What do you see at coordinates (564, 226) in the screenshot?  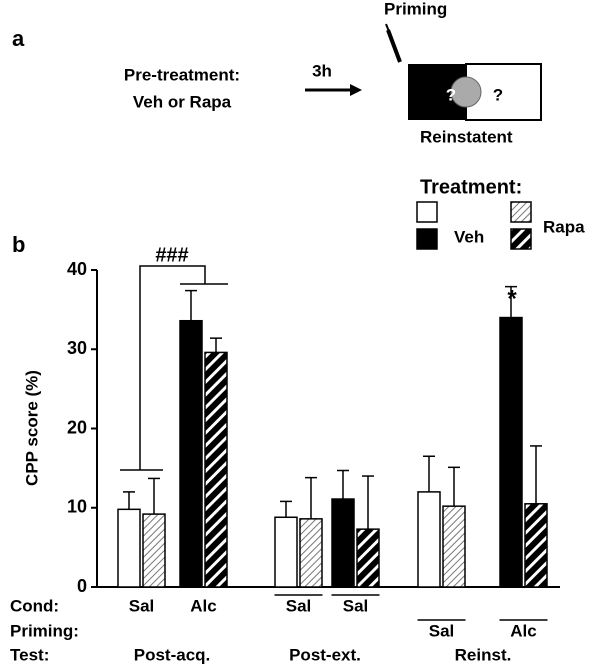 I see `legend-label: Rapa` at bounding box center [564, 226].